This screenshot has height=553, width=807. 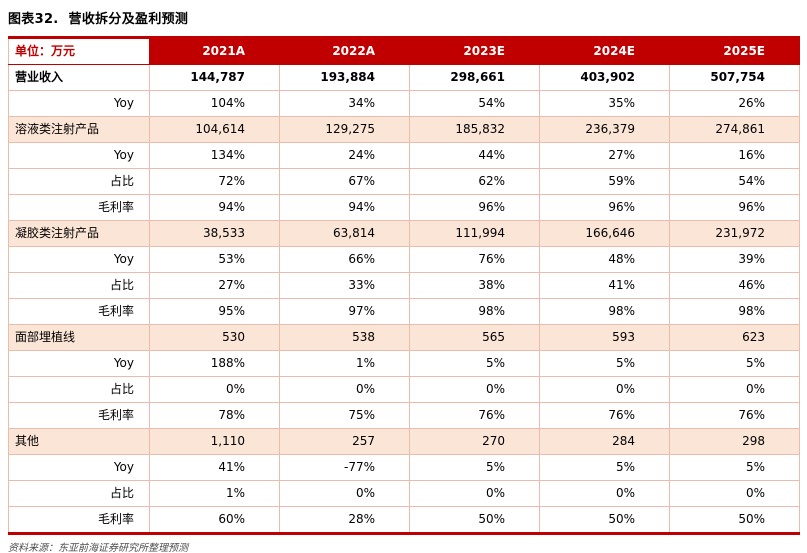 I want to click on table-row: 毛利率 95% 97% 98% 98% 98%, so click(x=404, y=311).